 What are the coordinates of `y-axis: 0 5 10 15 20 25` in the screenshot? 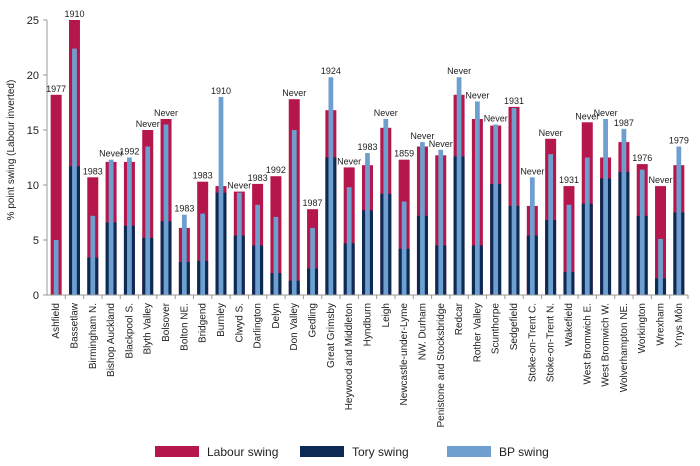 It's located at (37, 158).